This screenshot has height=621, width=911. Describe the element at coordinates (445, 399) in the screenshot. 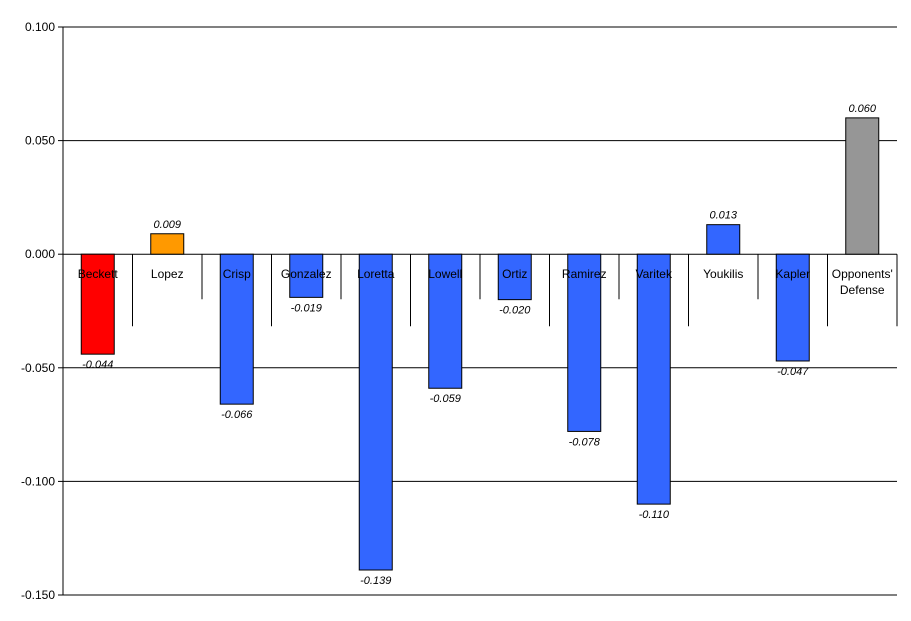

I see `data-label: -0.059` at that location.